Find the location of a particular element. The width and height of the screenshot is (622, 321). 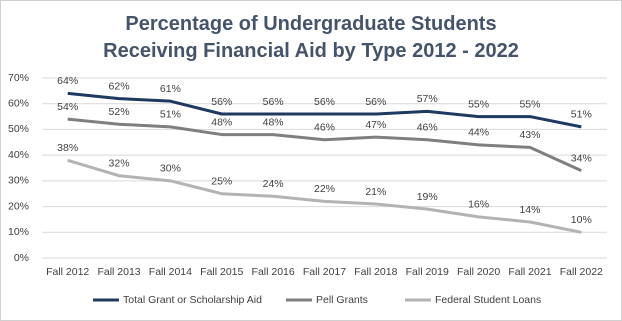

x-tick-label: Fall 2013 is located at coordinates (118, 272).